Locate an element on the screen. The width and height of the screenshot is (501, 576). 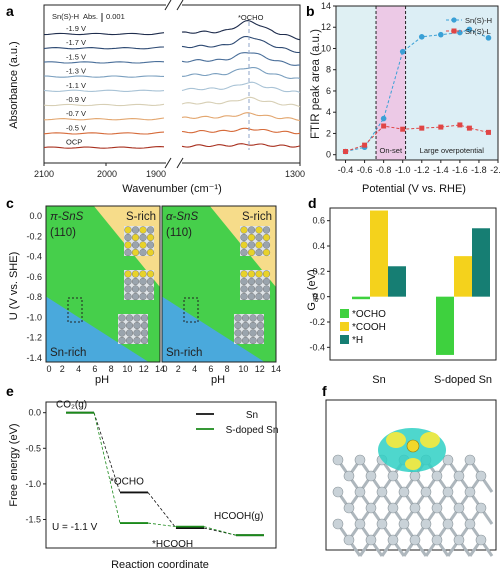
y-tick-label: 10 is located at coordinates (326, 48).